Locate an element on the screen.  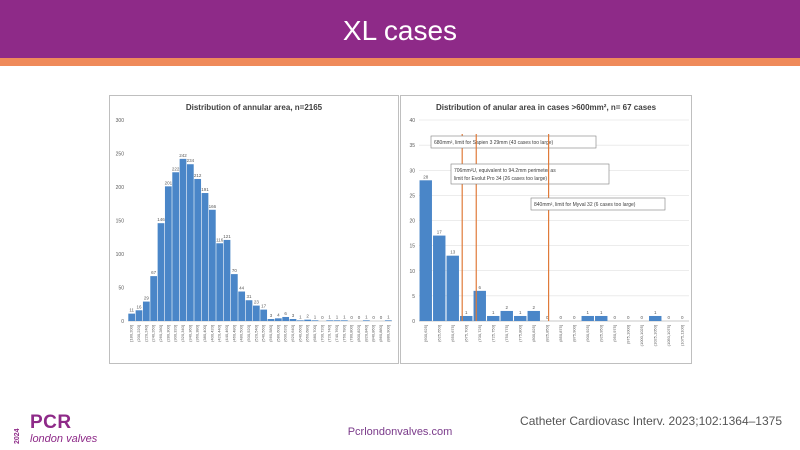
y-tick-label: 0 is located at coordinates (122, 322).